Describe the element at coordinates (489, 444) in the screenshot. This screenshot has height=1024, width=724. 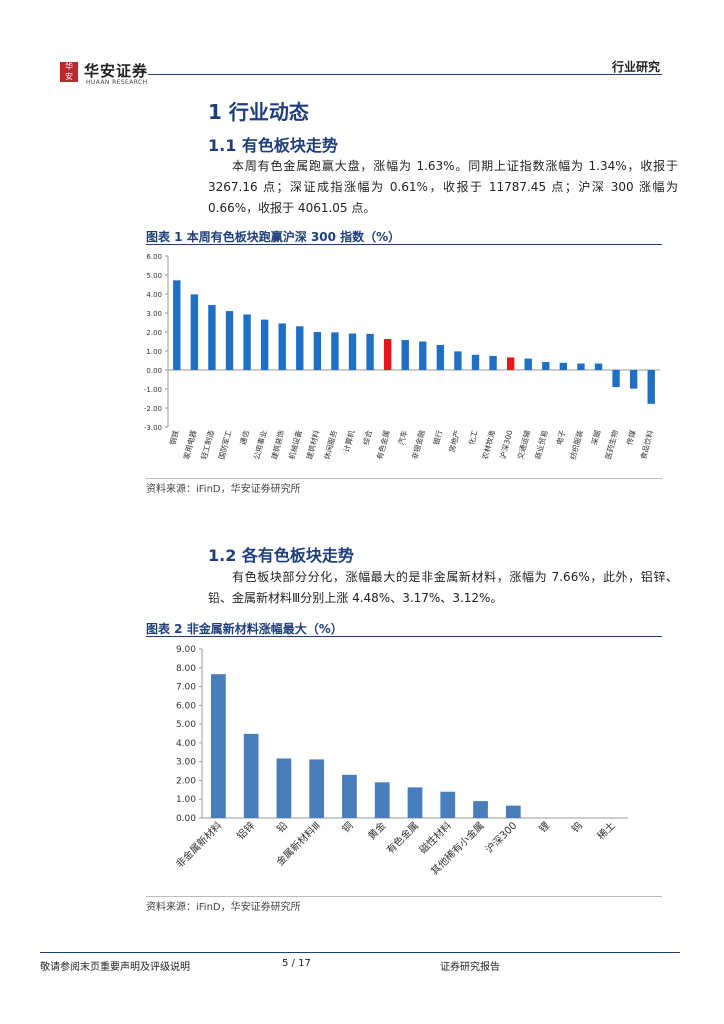
I see `category-label: 农林牧渔` at that location.